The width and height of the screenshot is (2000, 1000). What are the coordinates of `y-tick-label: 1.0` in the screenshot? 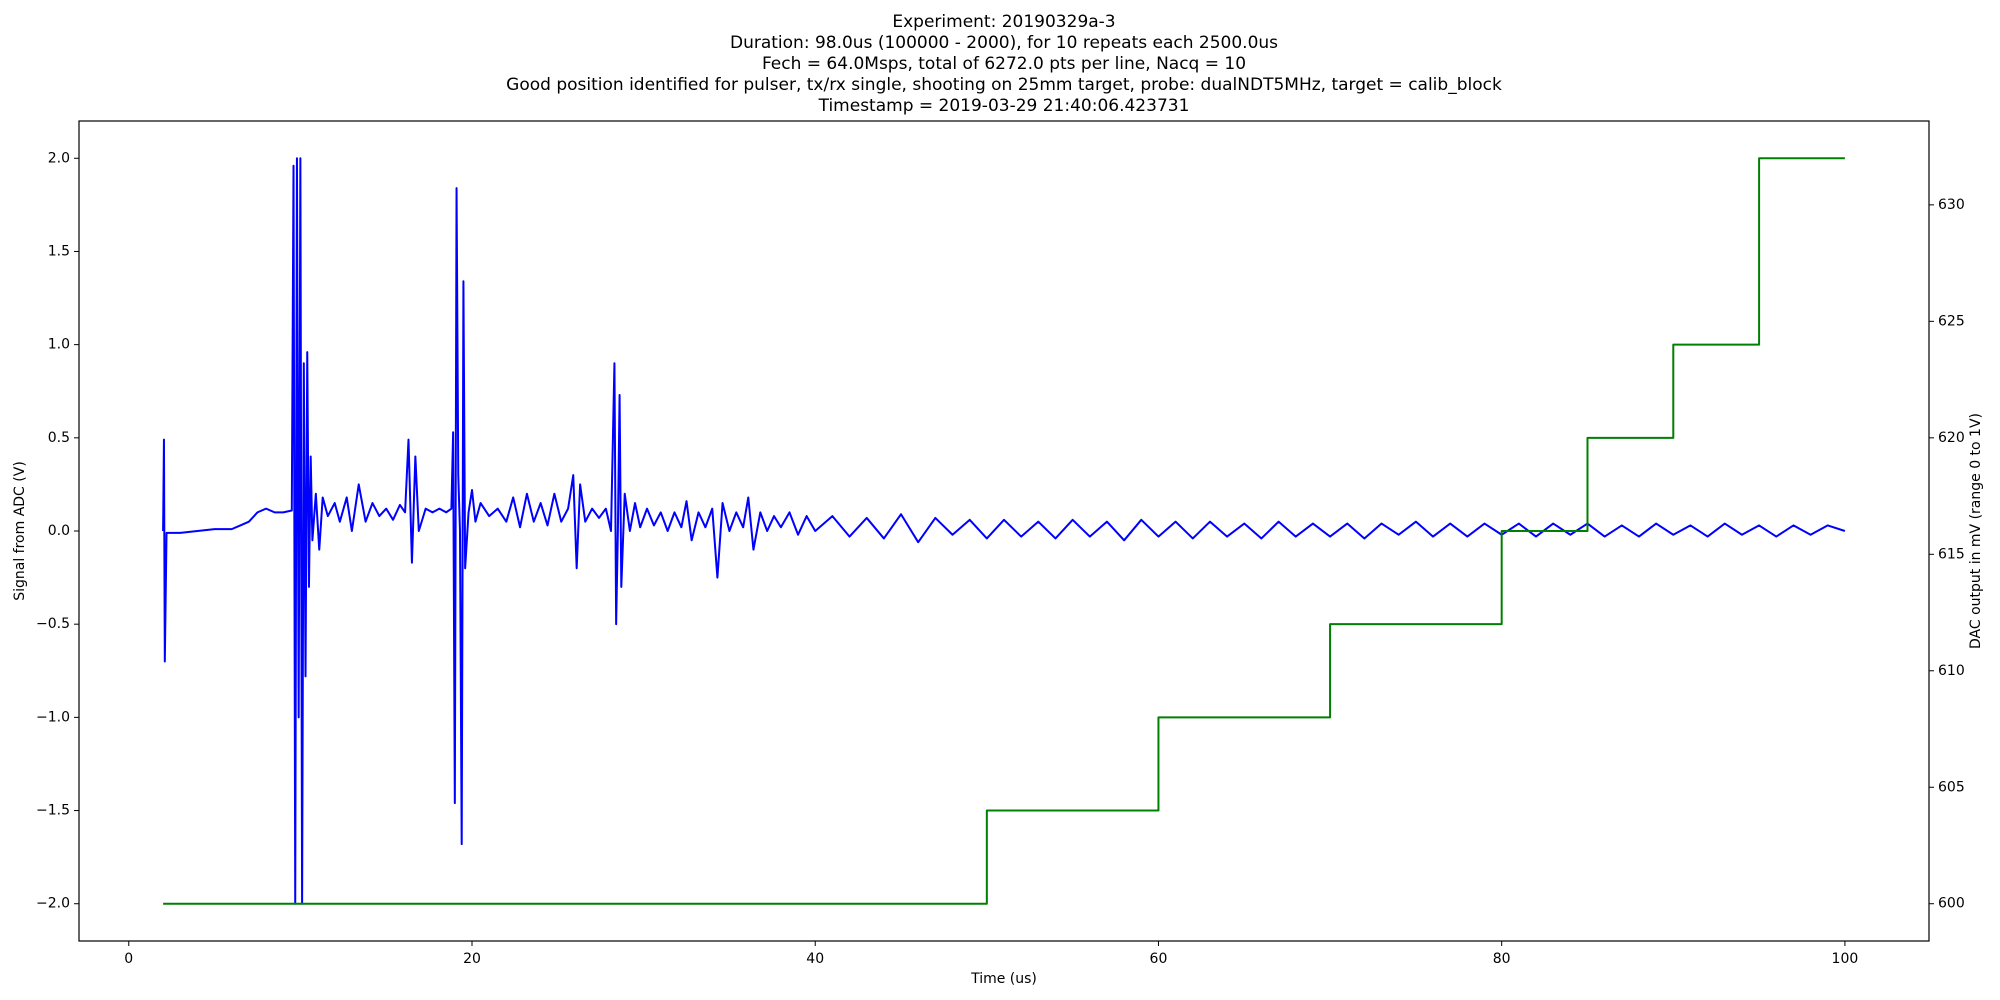 It's located at (59, 345).